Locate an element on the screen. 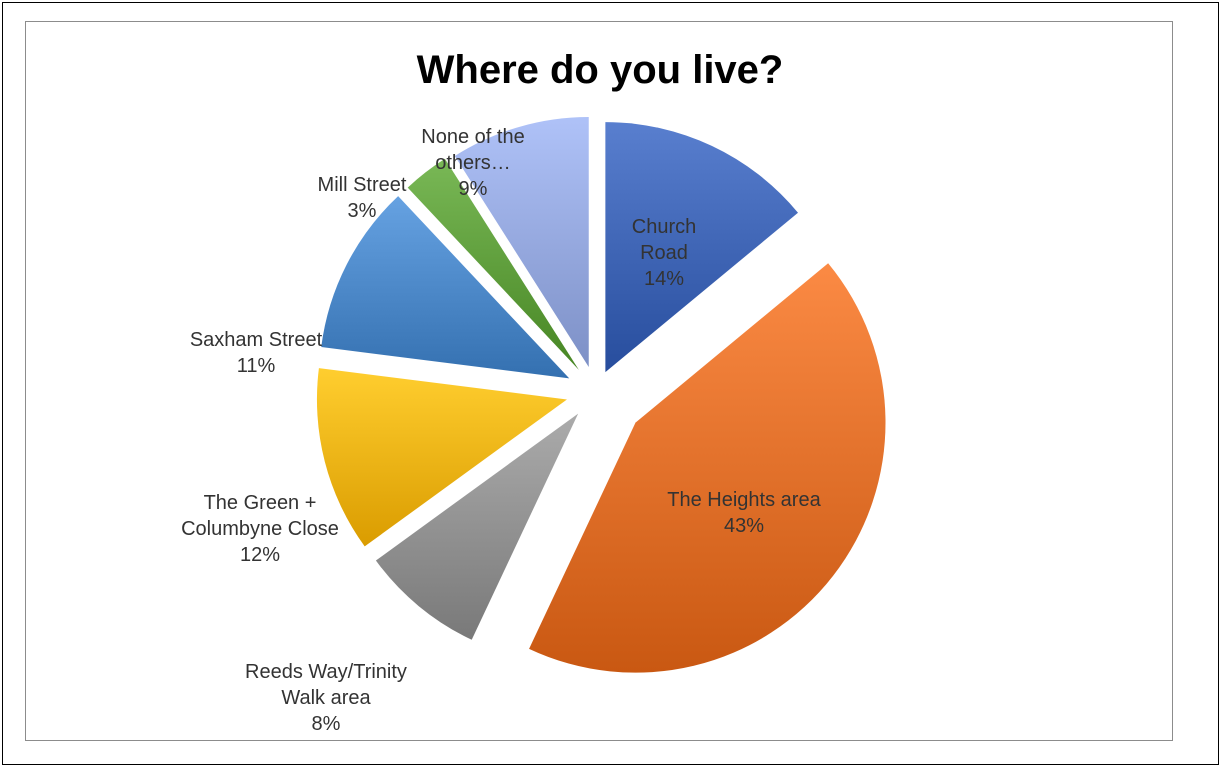 Image resolution: width=1223 pixels, height=769 pixels. slice-label: None of the others… 9% is located at coordinates (472, 163).